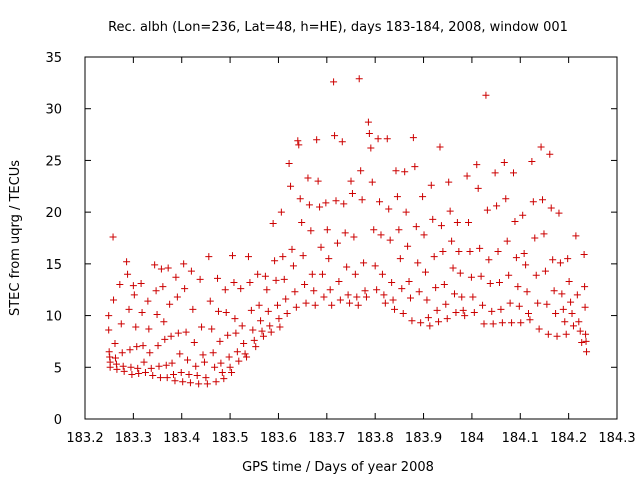 The width and height of the screenshot is (640, 480). What do you see at coordinates (15, 238) in the screenshot?
I see `y-axis-label: STEC from uqrg / TECUs` at bounding box center [15, 238].